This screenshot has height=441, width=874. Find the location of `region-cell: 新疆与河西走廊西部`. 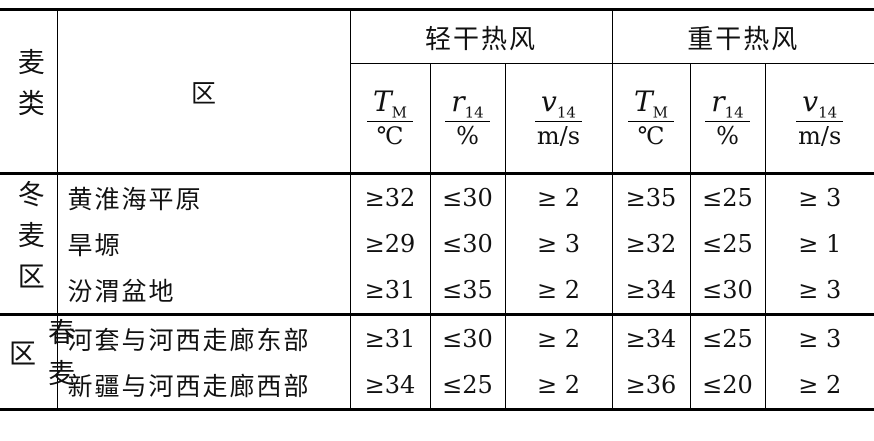

region-cell: 新疆与河西走廊西部 is located at coordinates (204, 386).